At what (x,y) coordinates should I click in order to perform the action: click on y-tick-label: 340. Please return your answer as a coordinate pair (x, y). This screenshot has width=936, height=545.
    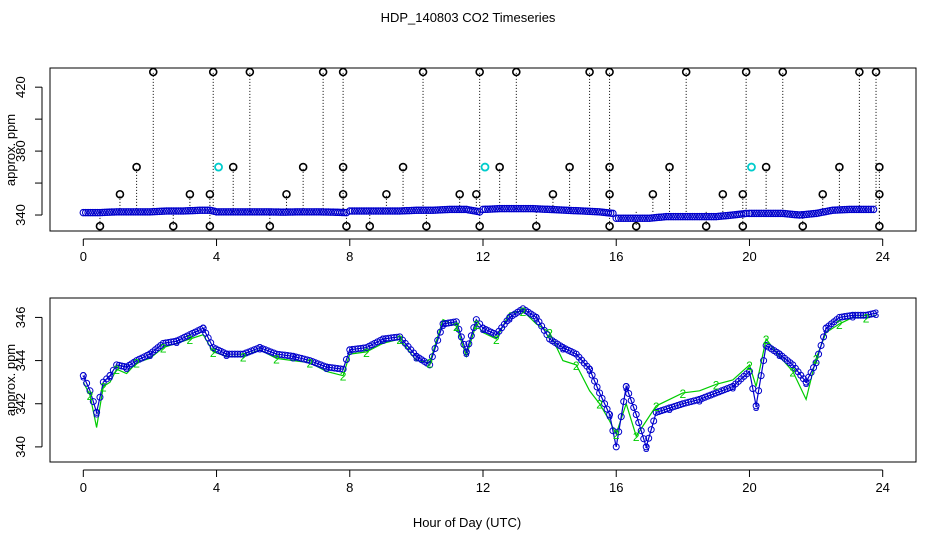
    Looking at the image, I should click on (20, 215).